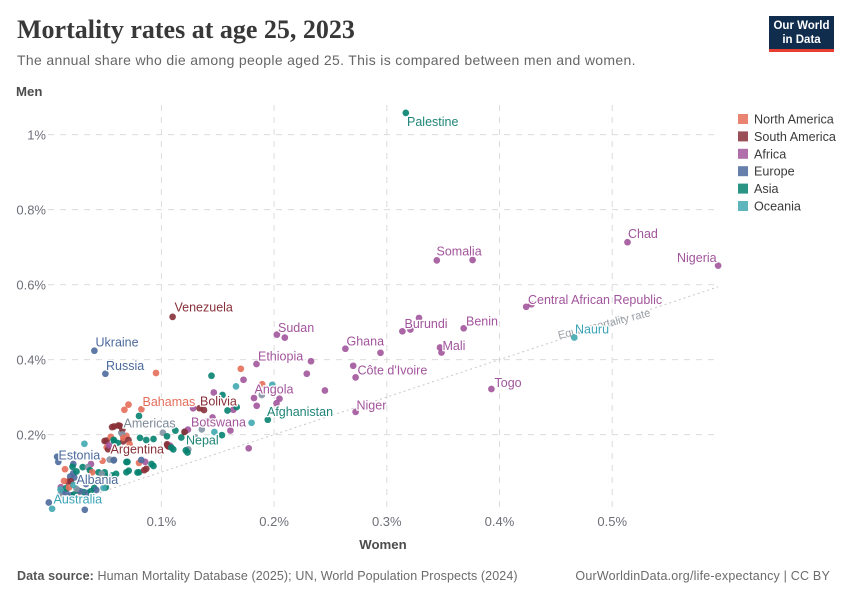  Describe the element at coordinates (774, 172) in the screenshot. I see `svg-text: Europe` at that location.